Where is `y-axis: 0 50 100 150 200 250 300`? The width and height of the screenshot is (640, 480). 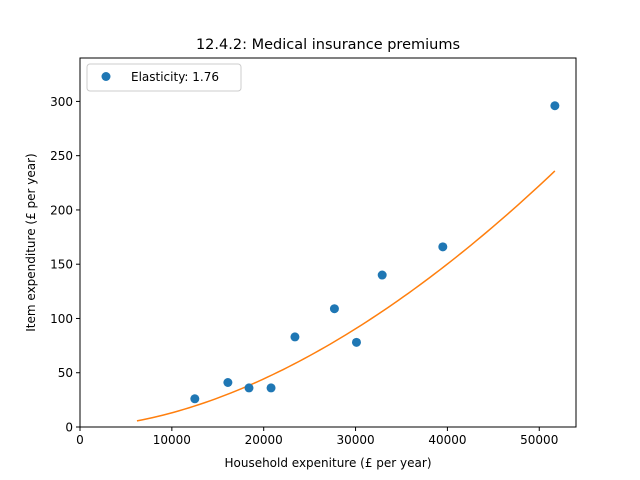 y-axis: 0 50 100 150 200 250 300 is located at coordinates (65, 265).